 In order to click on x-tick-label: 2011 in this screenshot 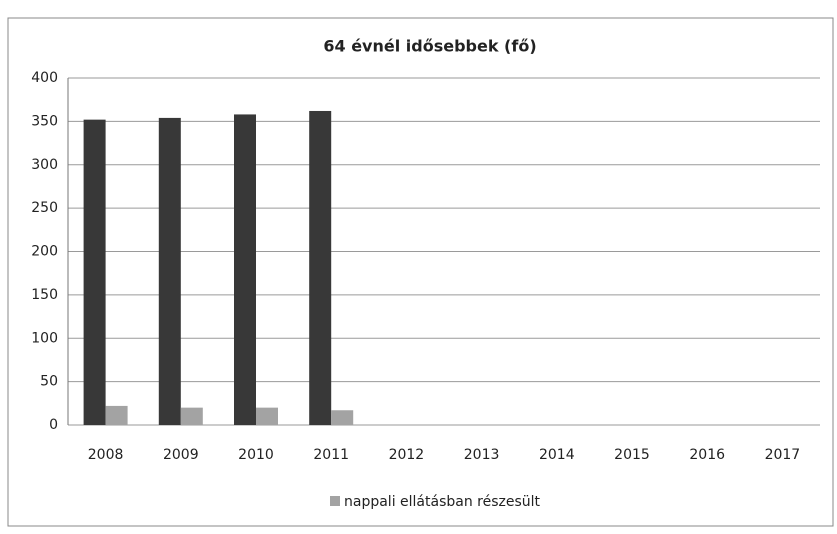, I will do `click(331, 455)`.